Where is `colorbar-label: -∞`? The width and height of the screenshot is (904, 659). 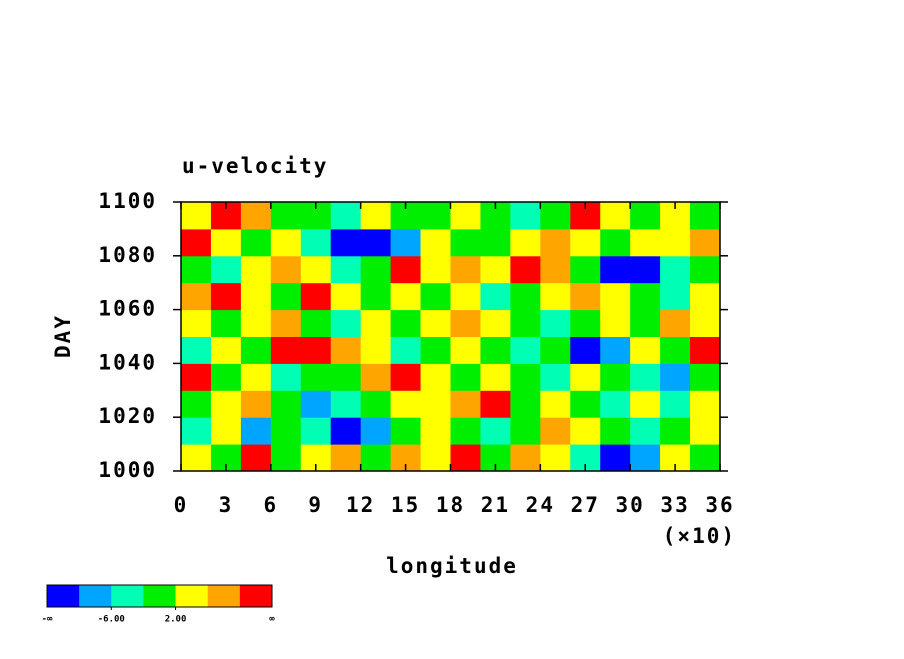
colorbar-label: -∞ is located at coordinates (47, 620).